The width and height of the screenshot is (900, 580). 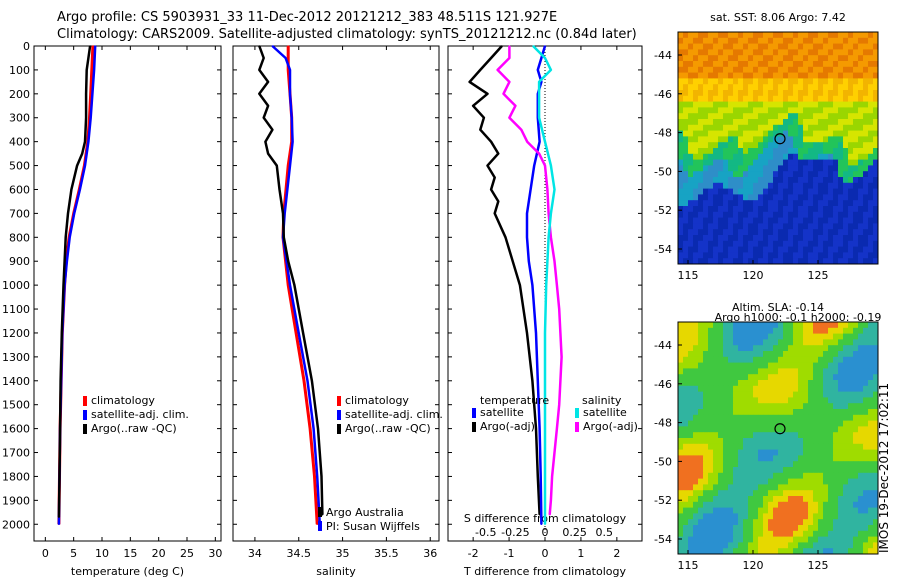 I want to click on sla-map-ytick-label: -54, so click(x=663, y=539).